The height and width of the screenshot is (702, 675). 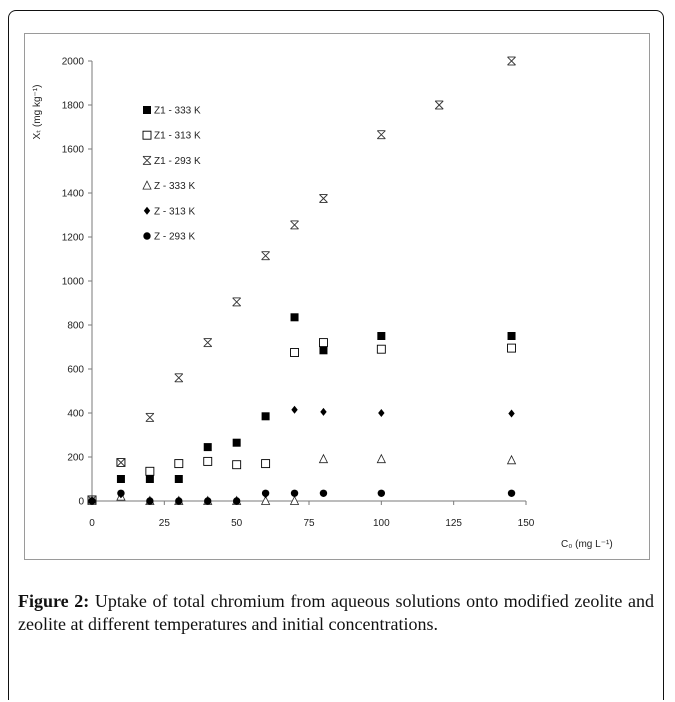 What do you see at coordinates (174, 211) in the screenshot?
I see `legend-label: Z - 313 K` at bounding box center [174, 211].